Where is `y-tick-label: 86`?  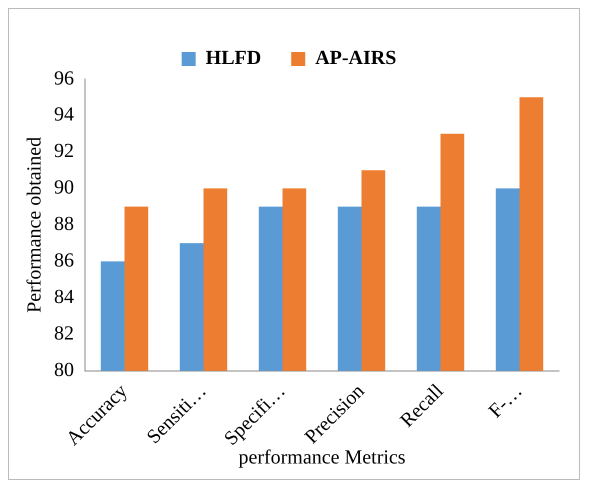 y-tick-label: 86 is located at coordinates (64, 261).